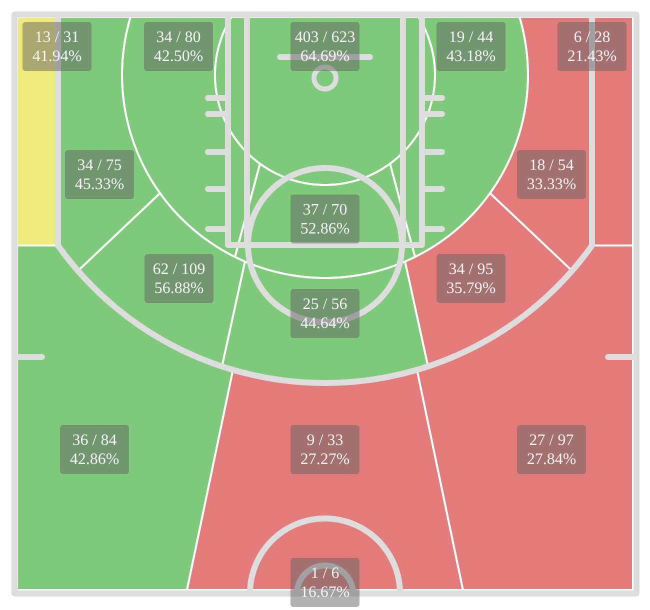  I want to click on data-label: 34 / 80 42.50%, so click(179, 47).